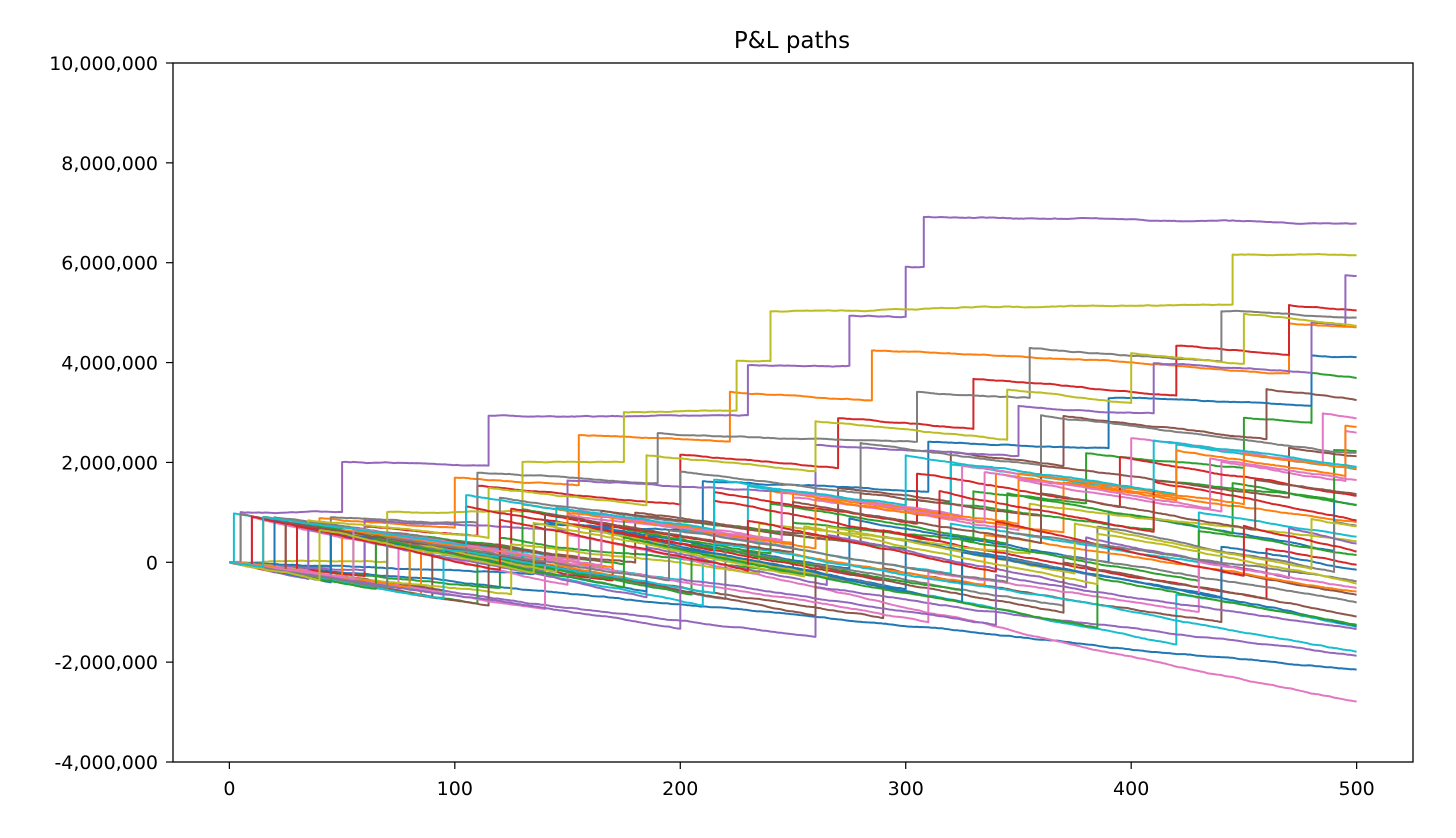 The image size is (1456, 838). Describe the element at coordinates (799, 781) in the screenshot. I see `x-axis: 0 100 200 300 400 500` at that location.